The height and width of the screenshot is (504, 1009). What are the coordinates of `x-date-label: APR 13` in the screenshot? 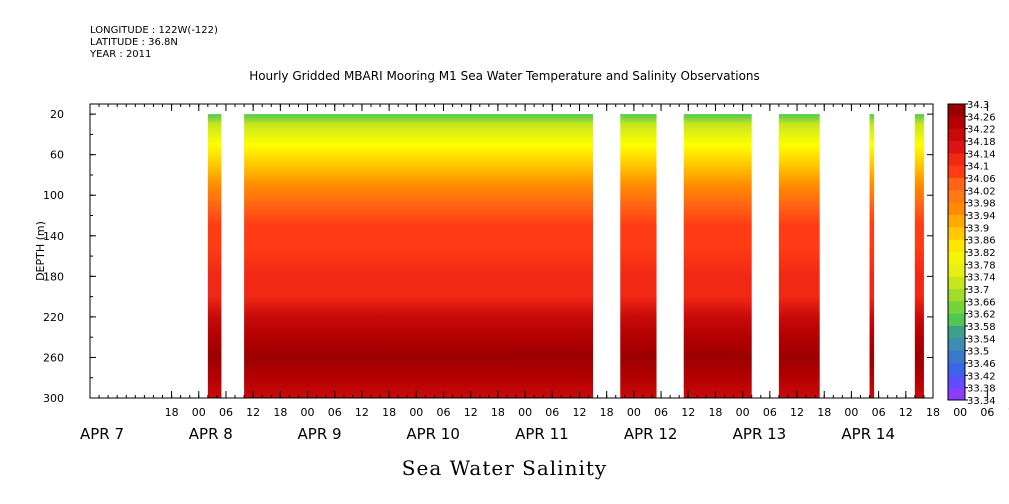 It's located at (760, 434).